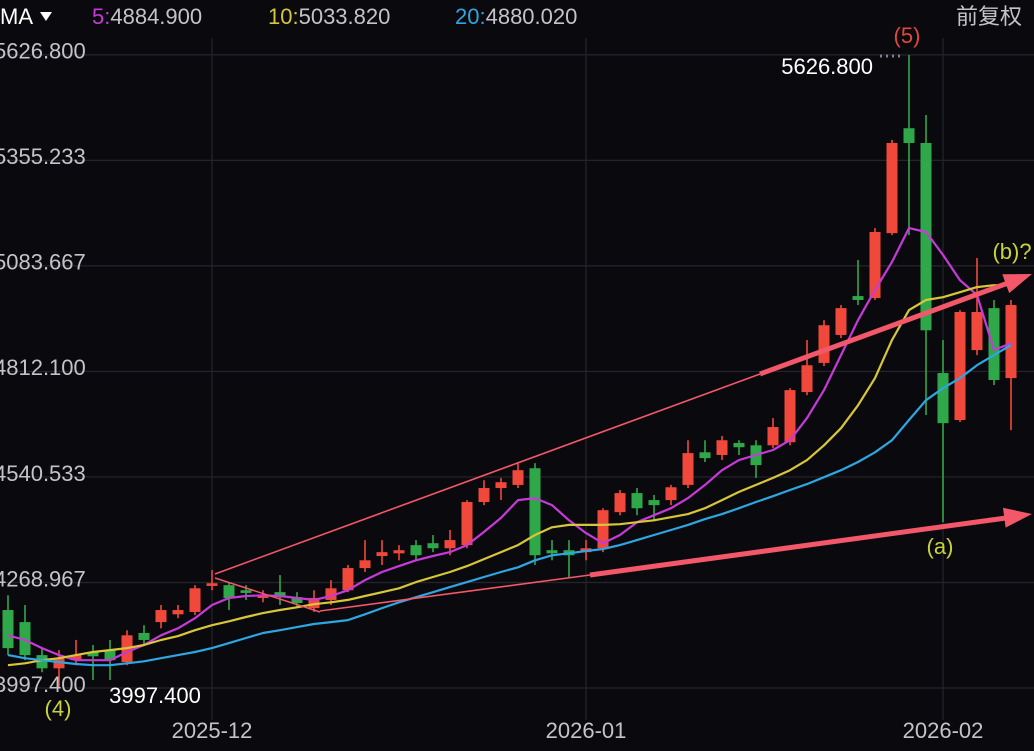  I want to click on legend-name: 10:, so click(283, 16).